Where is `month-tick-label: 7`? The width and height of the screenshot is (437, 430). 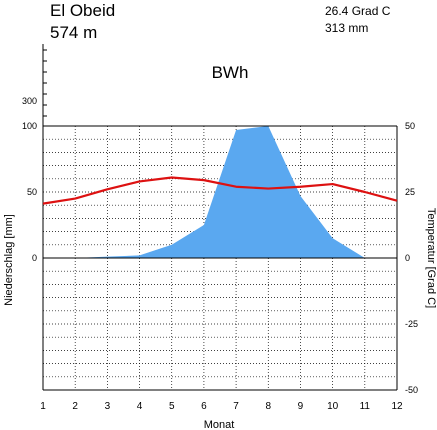 month-tick-label: 7 is located at coordinates (236, 406).